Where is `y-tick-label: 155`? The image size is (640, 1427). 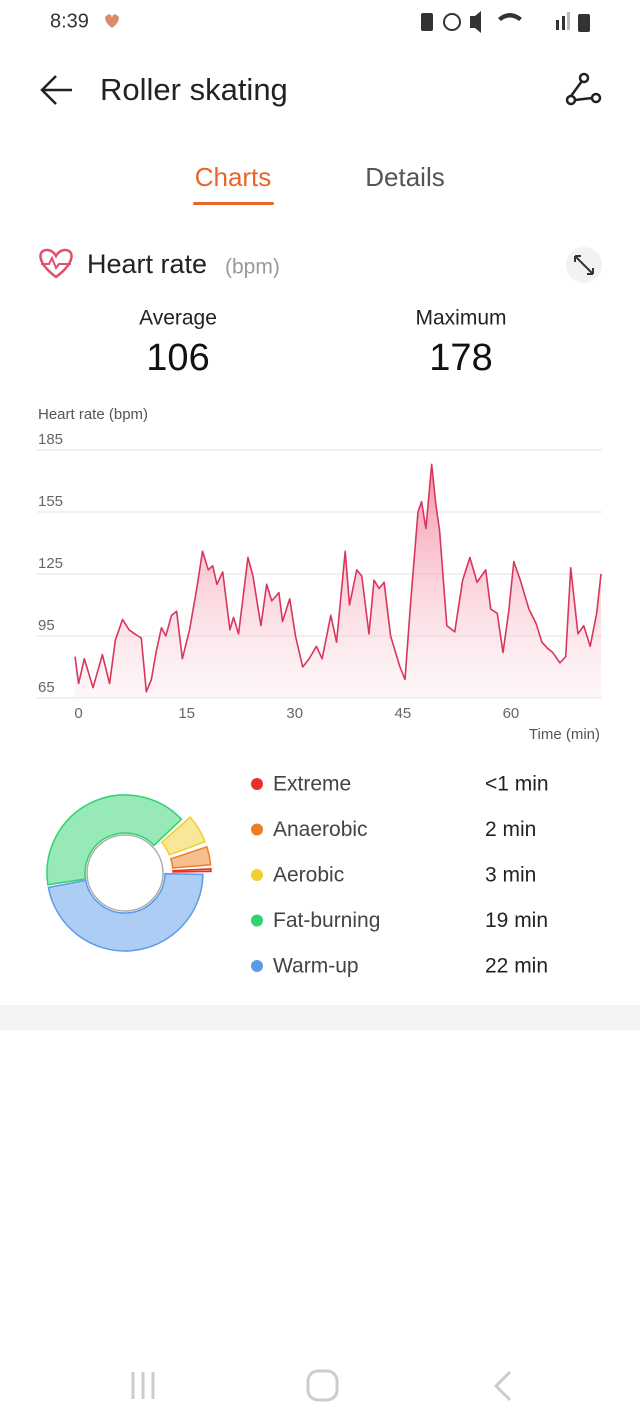 y-tick-label: 155 is located at coordinates (50, 501).